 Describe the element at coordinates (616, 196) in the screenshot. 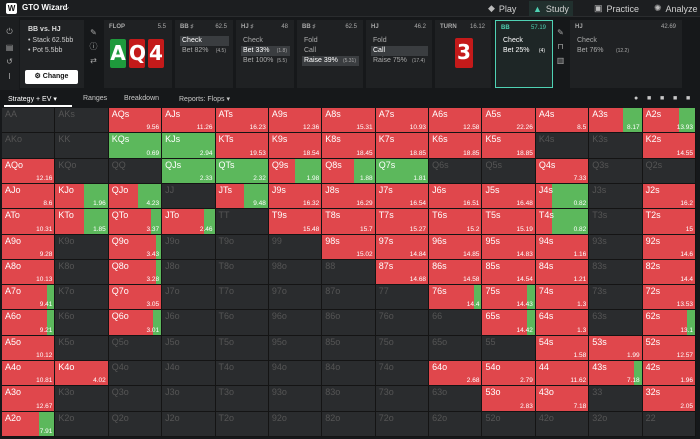

I see `hand-cell: J3s` at that location.